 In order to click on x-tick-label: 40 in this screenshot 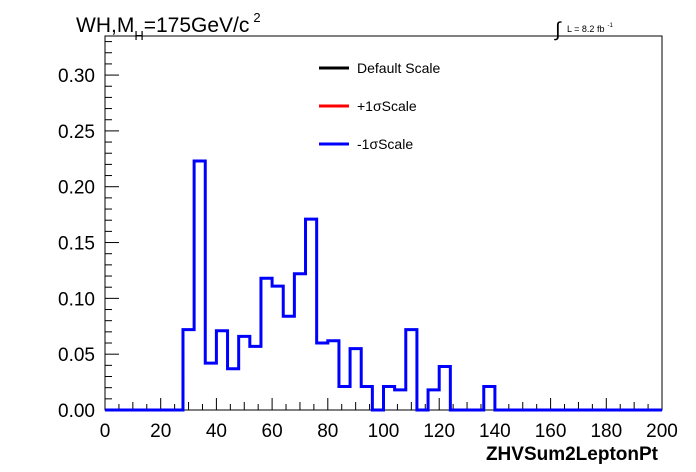, I will do `click(216, 431)`.